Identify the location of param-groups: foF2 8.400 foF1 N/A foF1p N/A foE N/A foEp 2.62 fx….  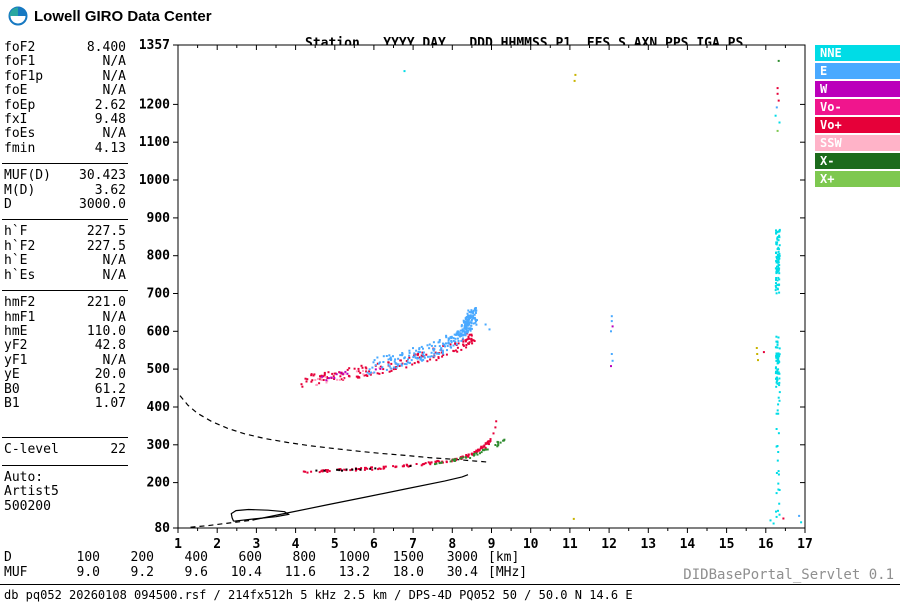
(65, 253).